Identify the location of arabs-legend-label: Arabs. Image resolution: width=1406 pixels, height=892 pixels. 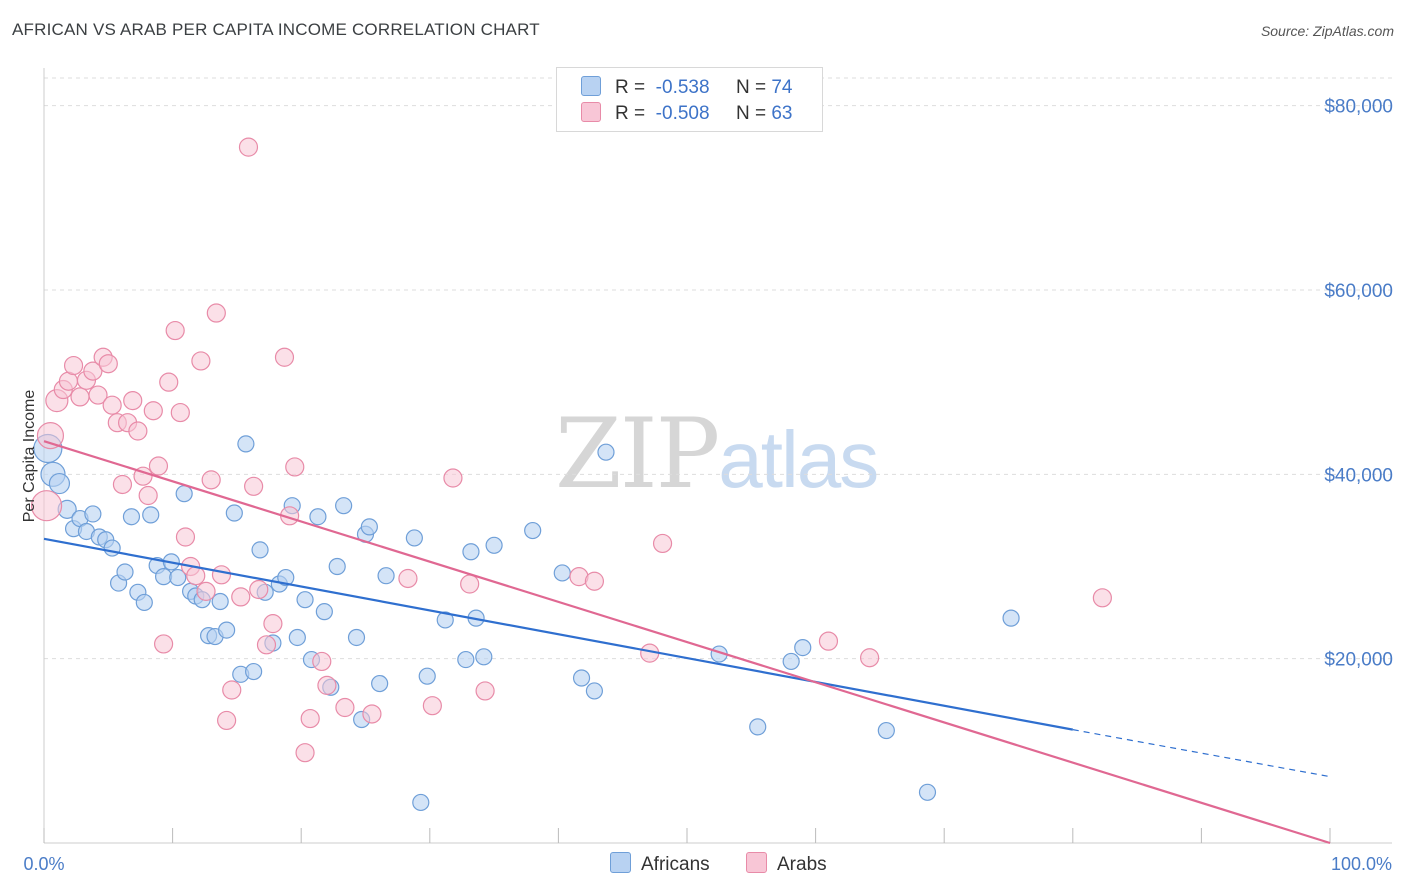
(802, 864).